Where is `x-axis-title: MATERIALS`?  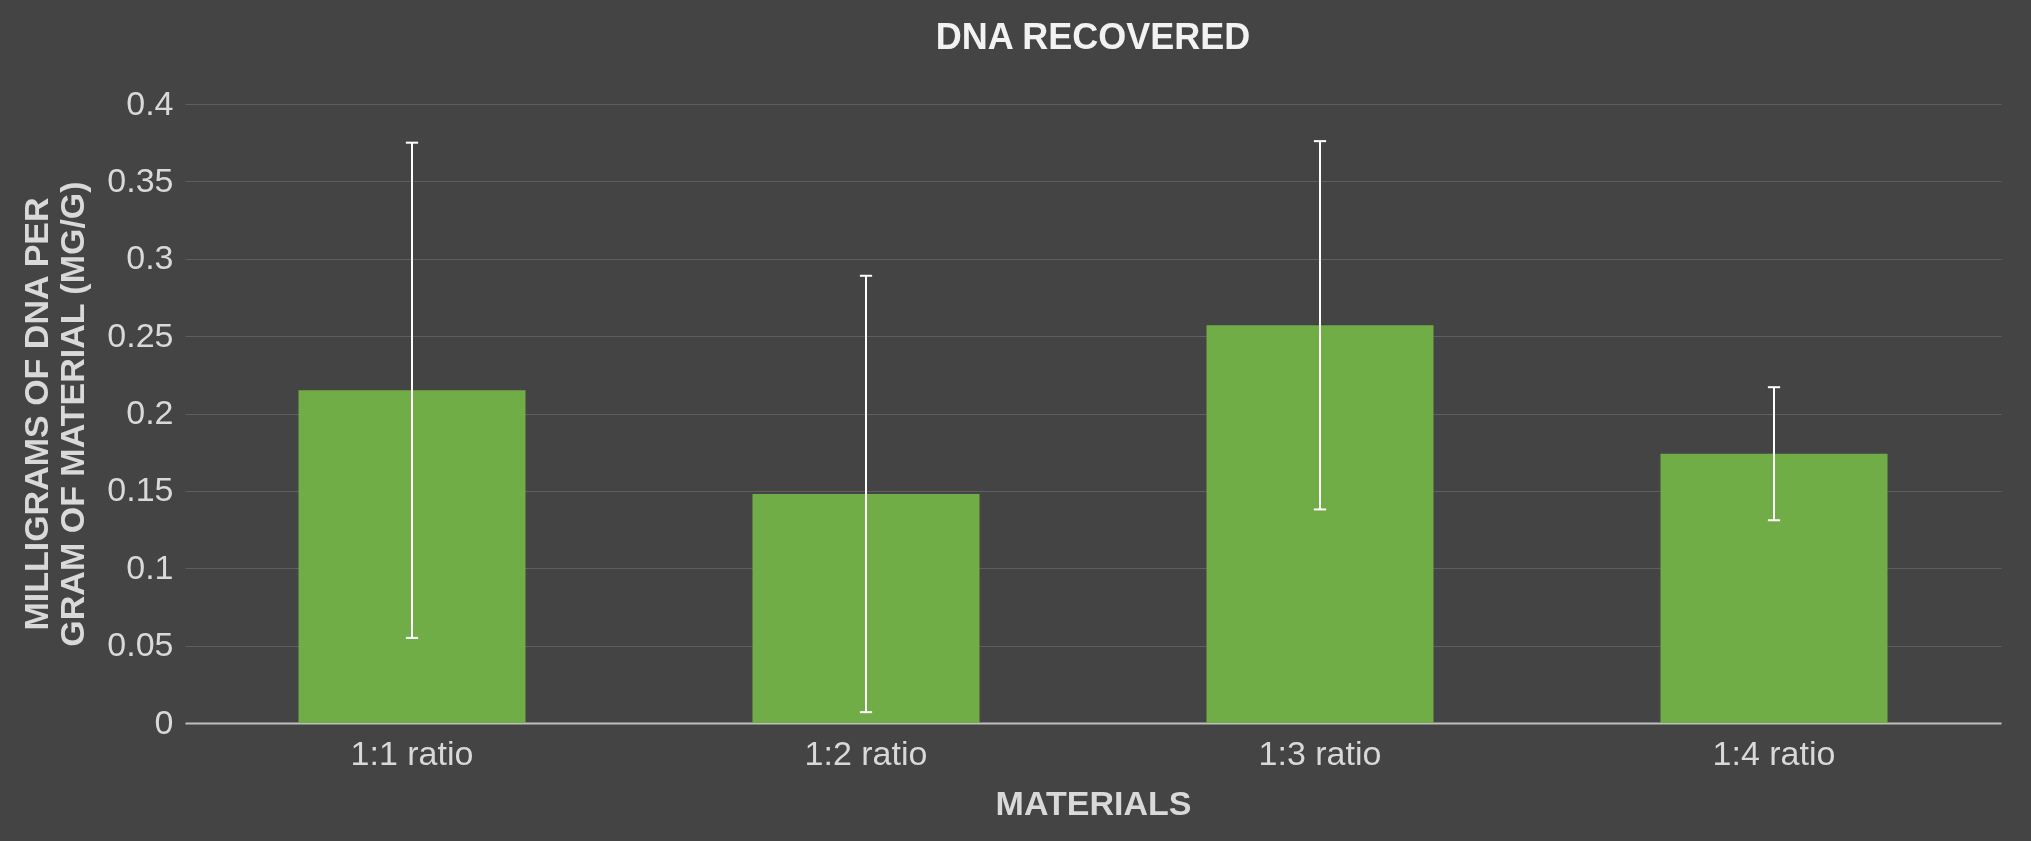 x-axis-title: MATERIALS is located at coordinates (1093, 802).